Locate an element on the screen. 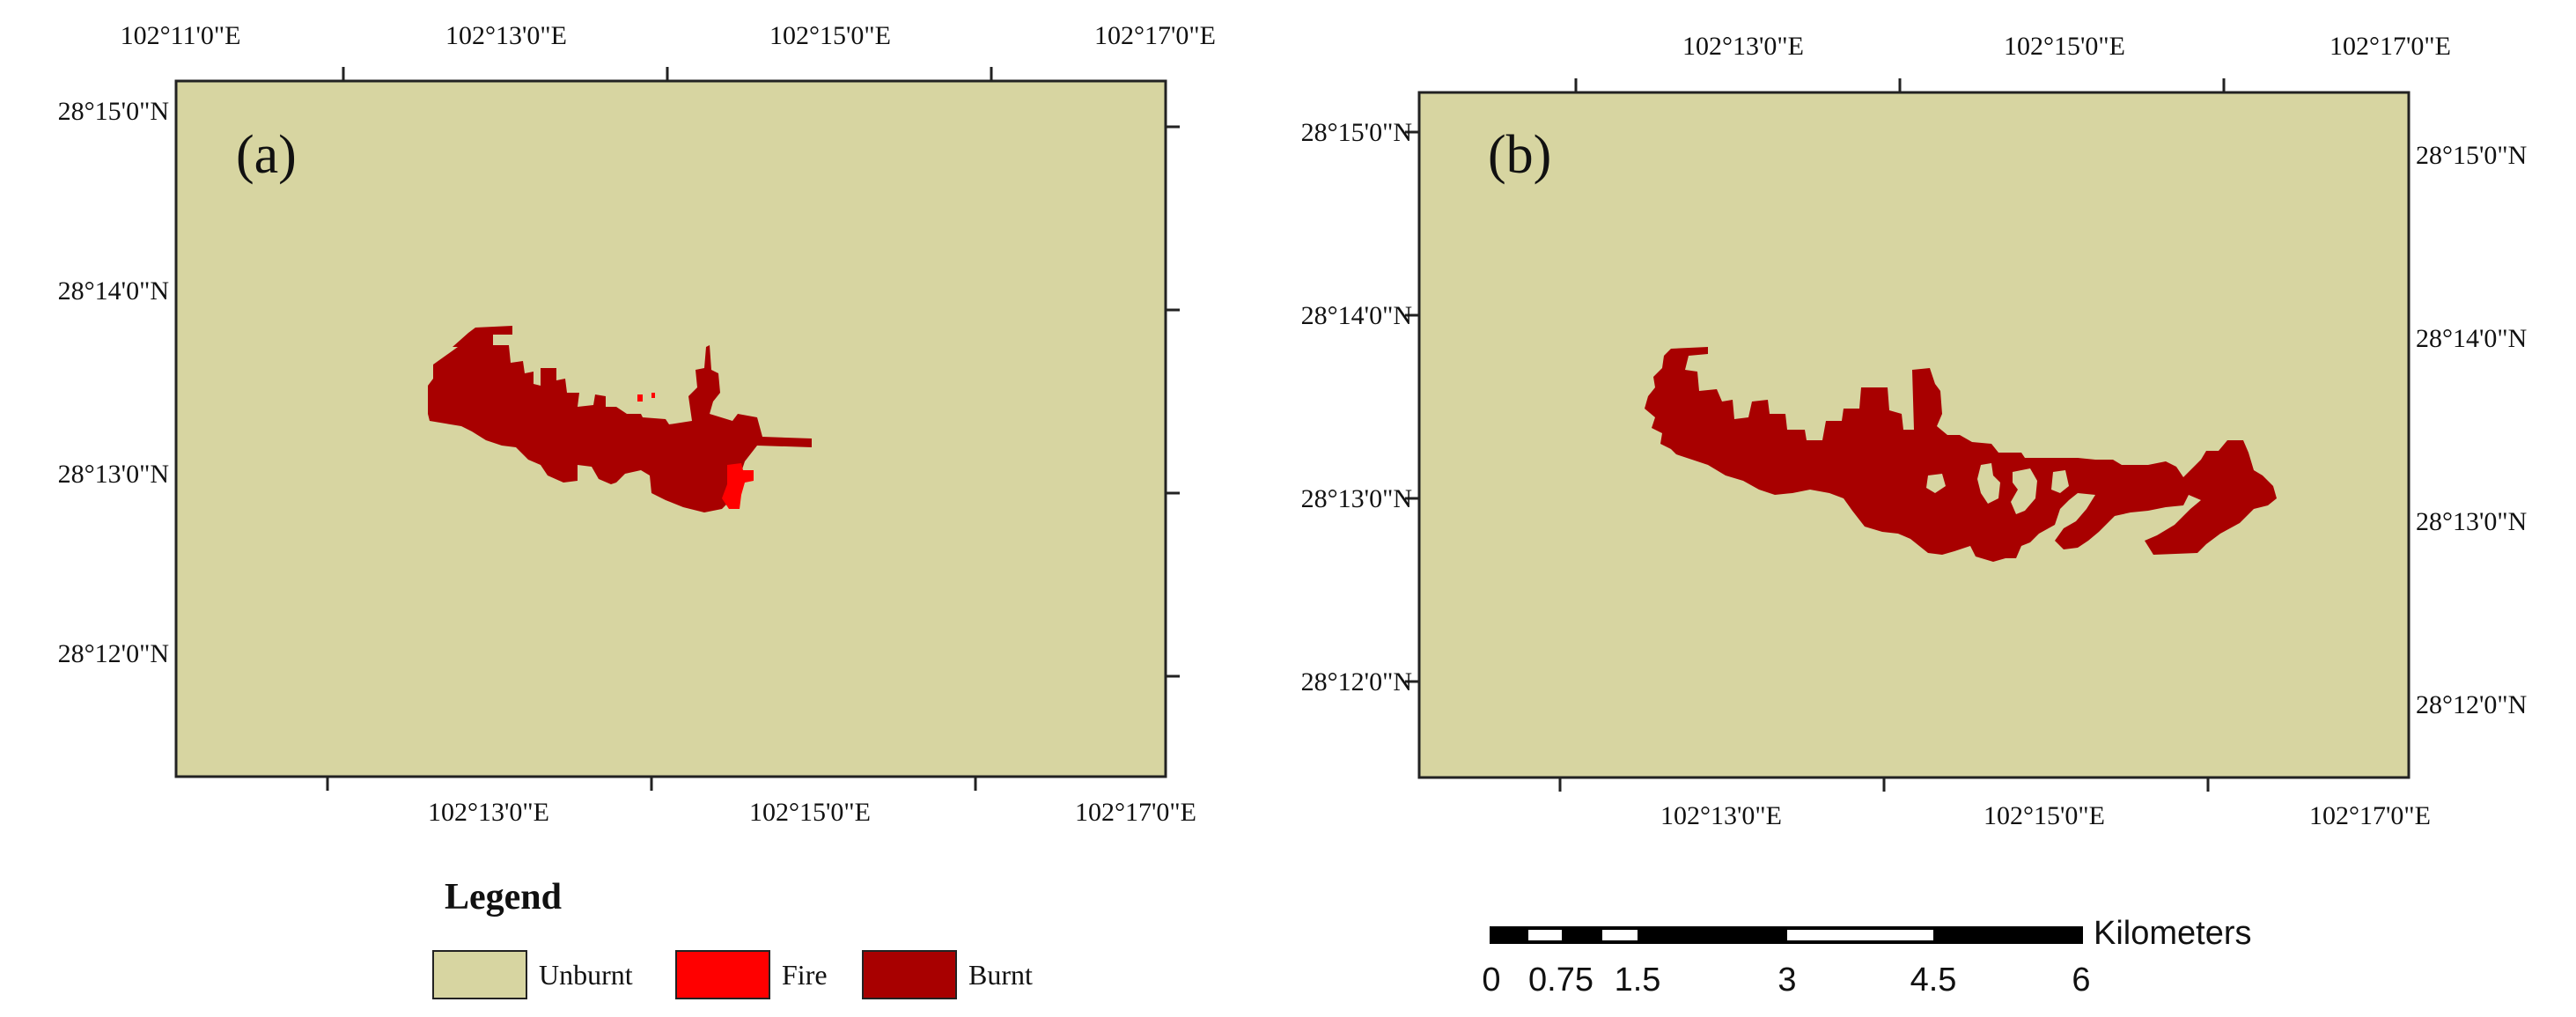  legend-label-burnt: Burnt is located at coordinates (1000, 975).